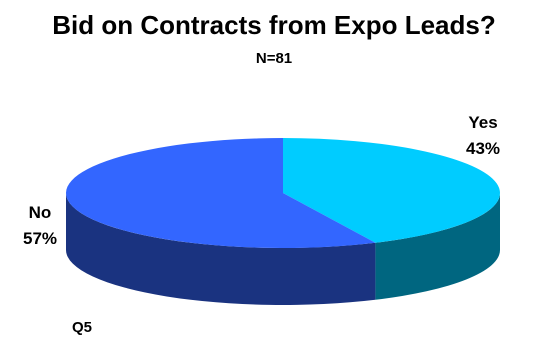 Image resolution: width=548 pixels, height=347 pixels. I want to click on chart-title: Bid on Contracts from Expo Leads?, so click(274, 25).